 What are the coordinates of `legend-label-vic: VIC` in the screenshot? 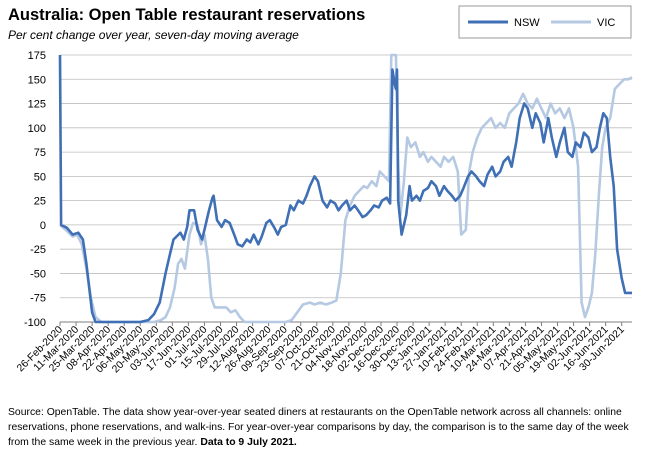 It's located at (606, 23).